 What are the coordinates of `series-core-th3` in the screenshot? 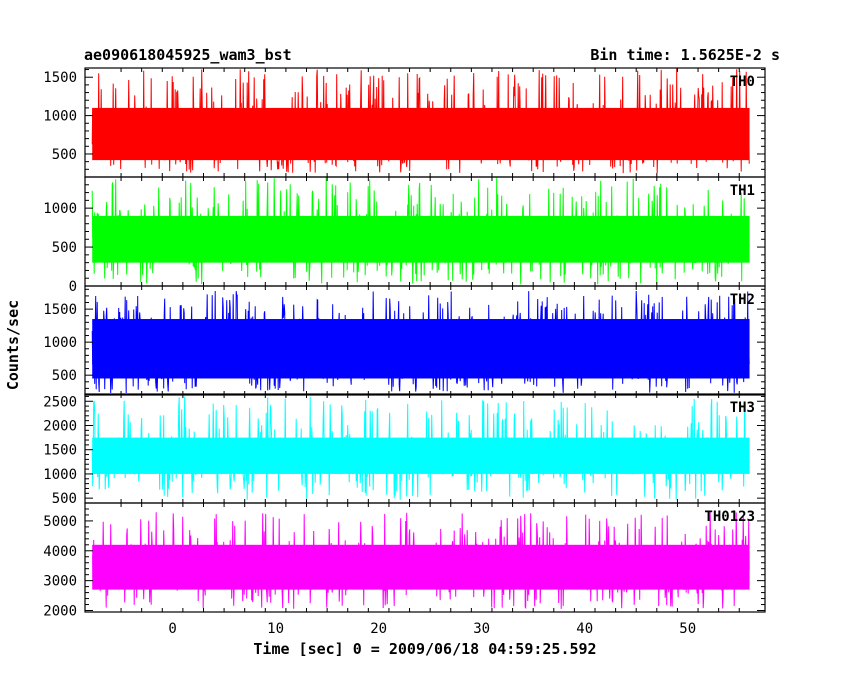 It's located at (421, 455).